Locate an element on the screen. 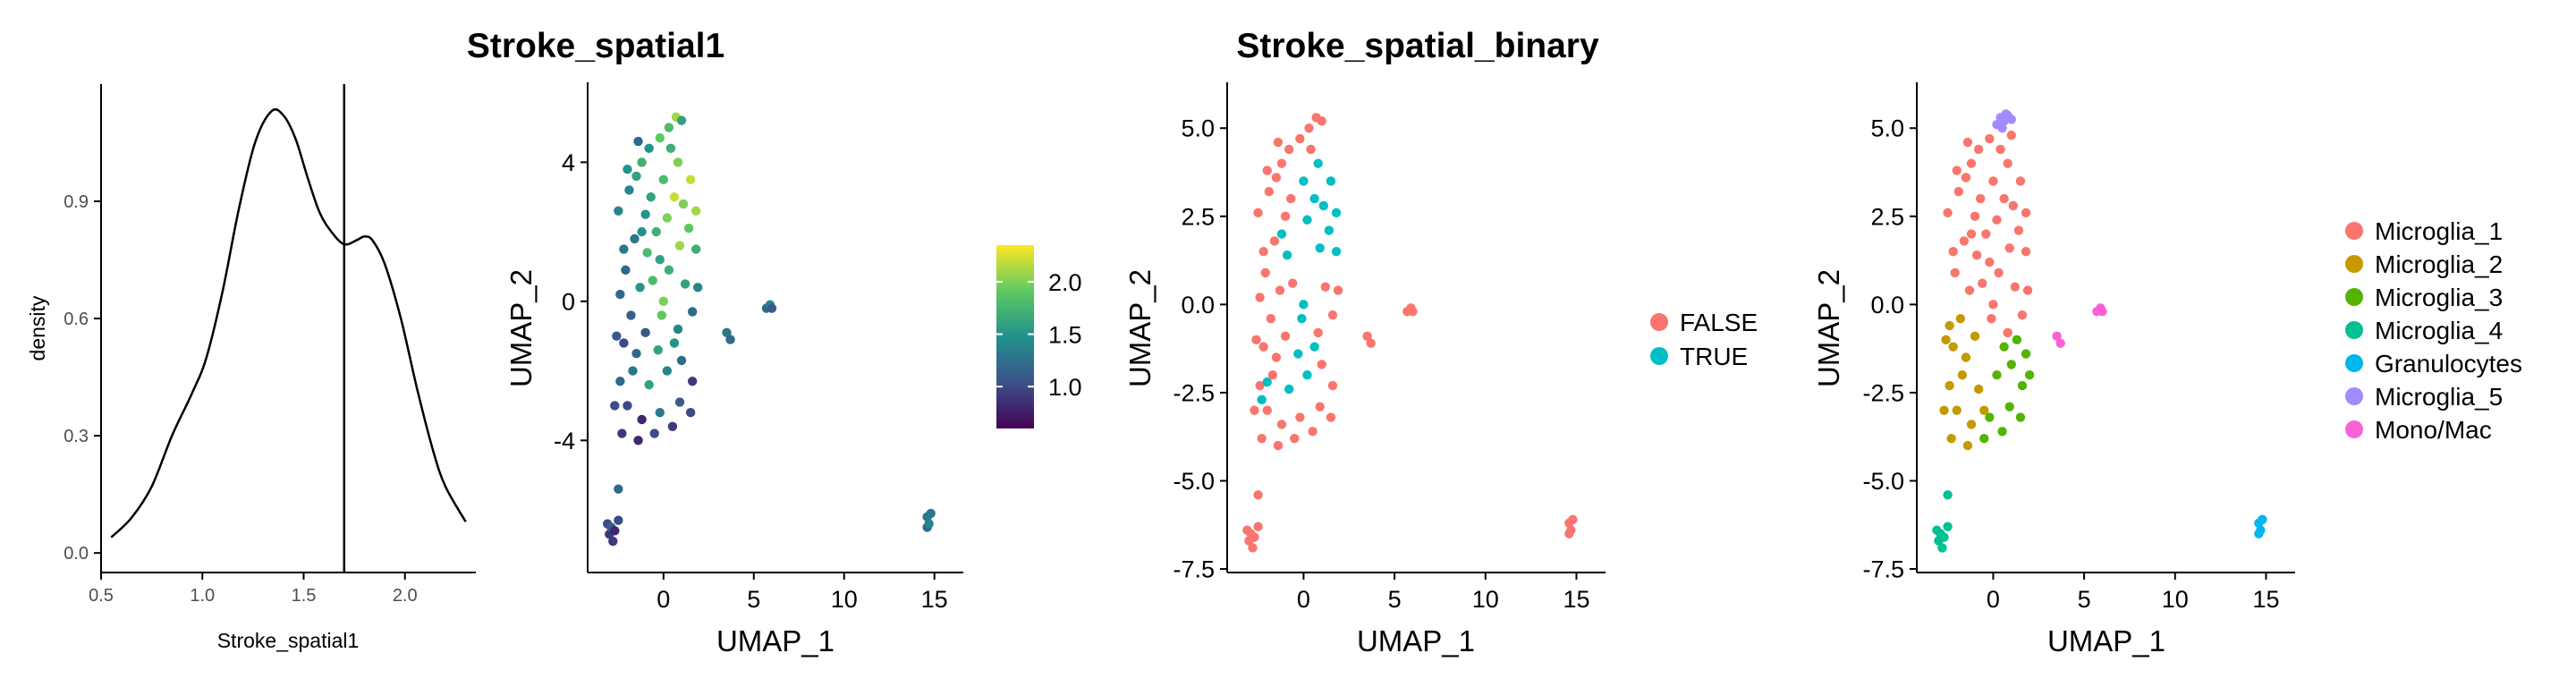 The image size is (2576, 687). cluster-y-ticks: -7.5 -5.0 -2.5 0.0 2.5 5.0 is located at coordinates (1889, 349).